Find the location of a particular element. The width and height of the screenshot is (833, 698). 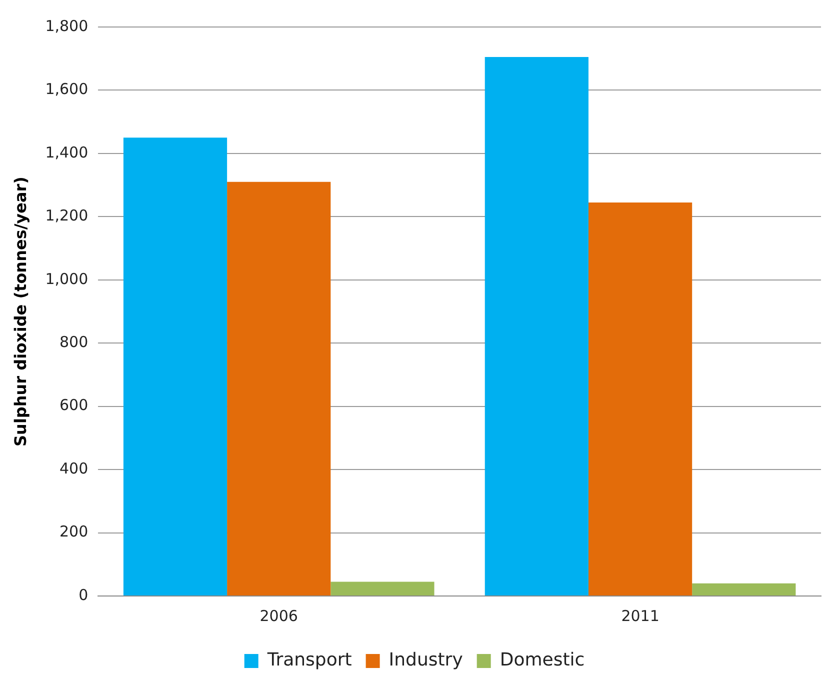

y-tick-label: 0 is located at coordinates (83, 595).